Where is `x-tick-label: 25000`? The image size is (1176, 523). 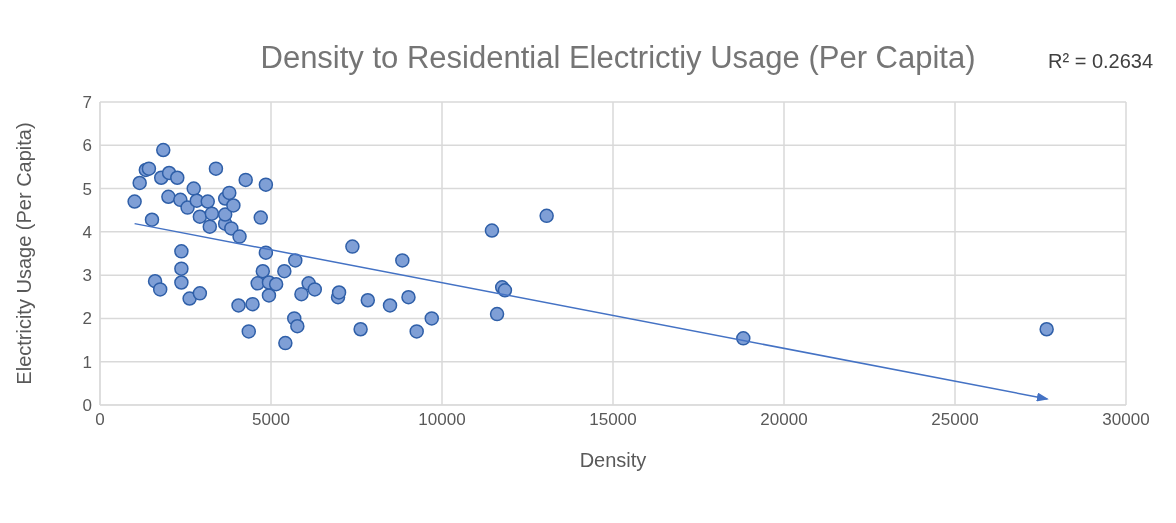
x-tick-label: 25000 is located at coordinates (955, 420).